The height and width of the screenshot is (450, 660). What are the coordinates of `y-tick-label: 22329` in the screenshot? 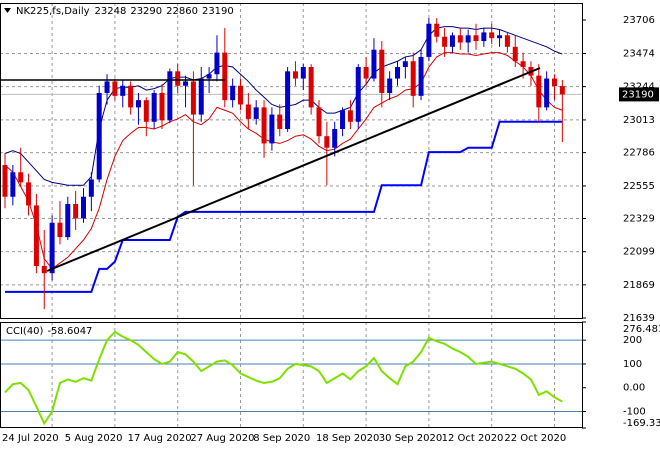 It's located at (639, 219).